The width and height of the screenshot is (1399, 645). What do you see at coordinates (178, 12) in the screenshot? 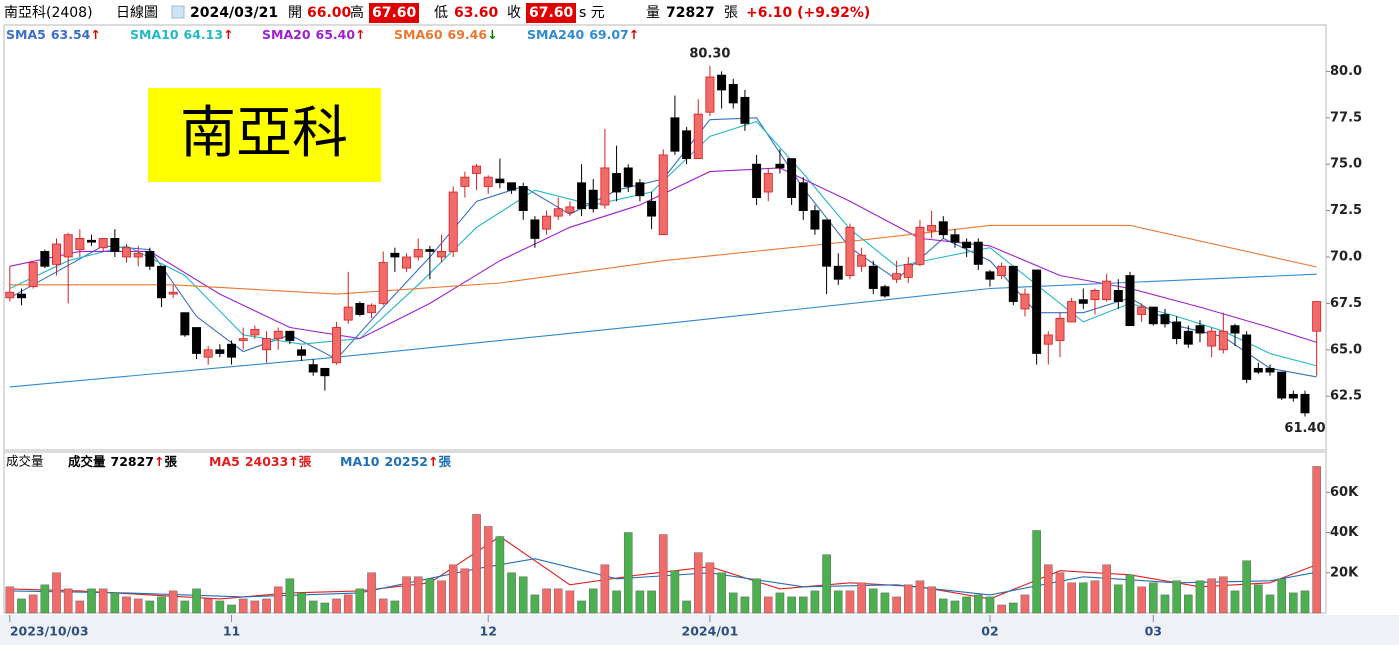
I see `checkbox` at bounding box center [178, 12].